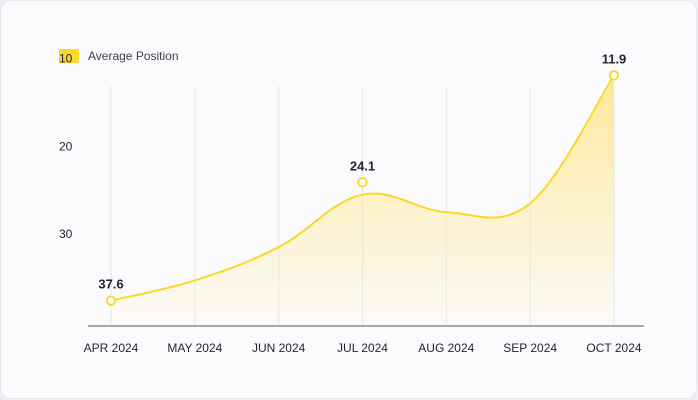 Image resolution: width=698 pixels, height=400 pixels. Describe the element at coordinates (66, 234) in the screenshot. I see `y-tick-label-30: 30` at that location.